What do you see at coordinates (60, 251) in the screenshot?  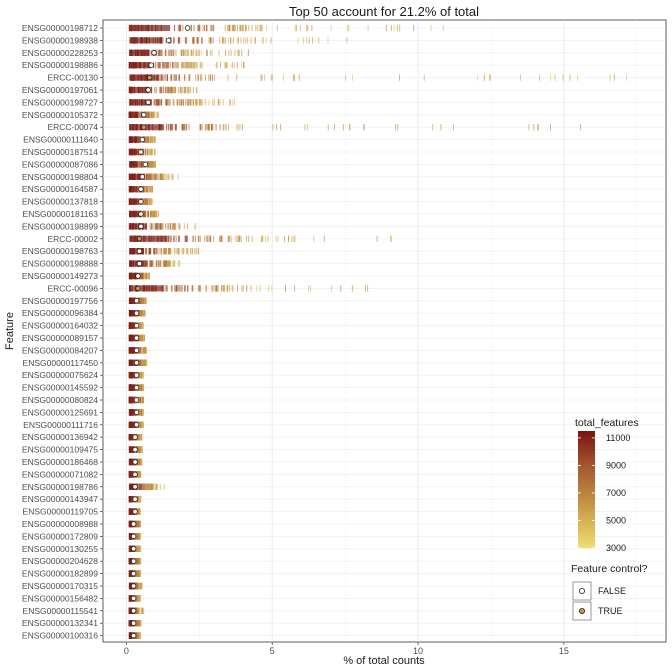 I see `y-tick-label: ENSG00000198763` at bounding box center [60, 251].